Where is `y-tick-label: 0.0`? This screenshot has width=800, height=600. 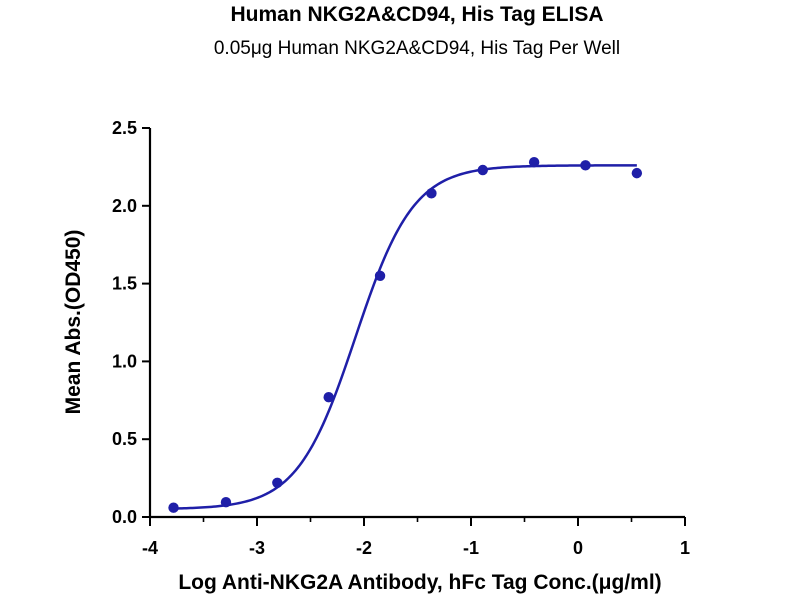 y-tick-label: 0.0 is located at coordinates (124, 517).